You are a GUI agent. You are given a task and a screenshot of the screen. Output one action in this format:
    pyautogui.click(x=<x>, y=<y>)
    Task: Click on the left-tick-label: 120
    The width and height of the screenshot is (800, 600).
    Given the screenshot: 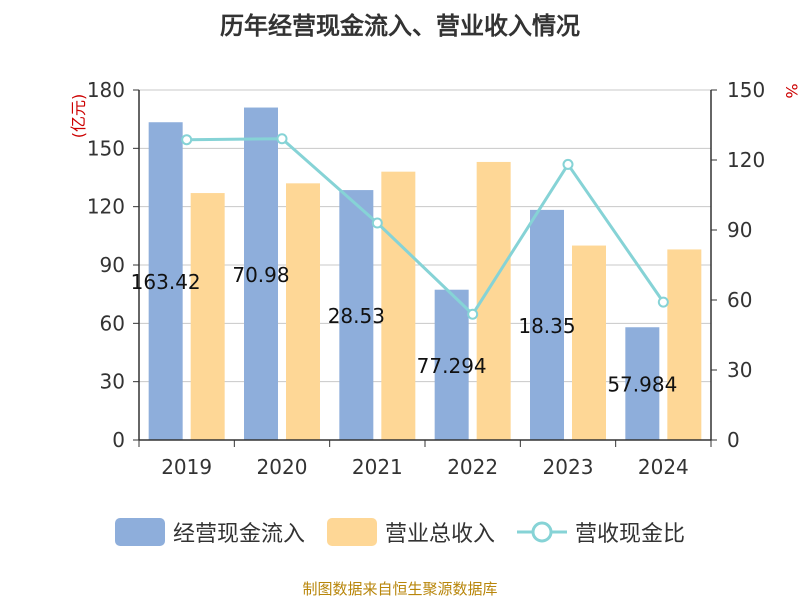 What is the action you would take?
    pyautogui.click(x=106, y=207)
    